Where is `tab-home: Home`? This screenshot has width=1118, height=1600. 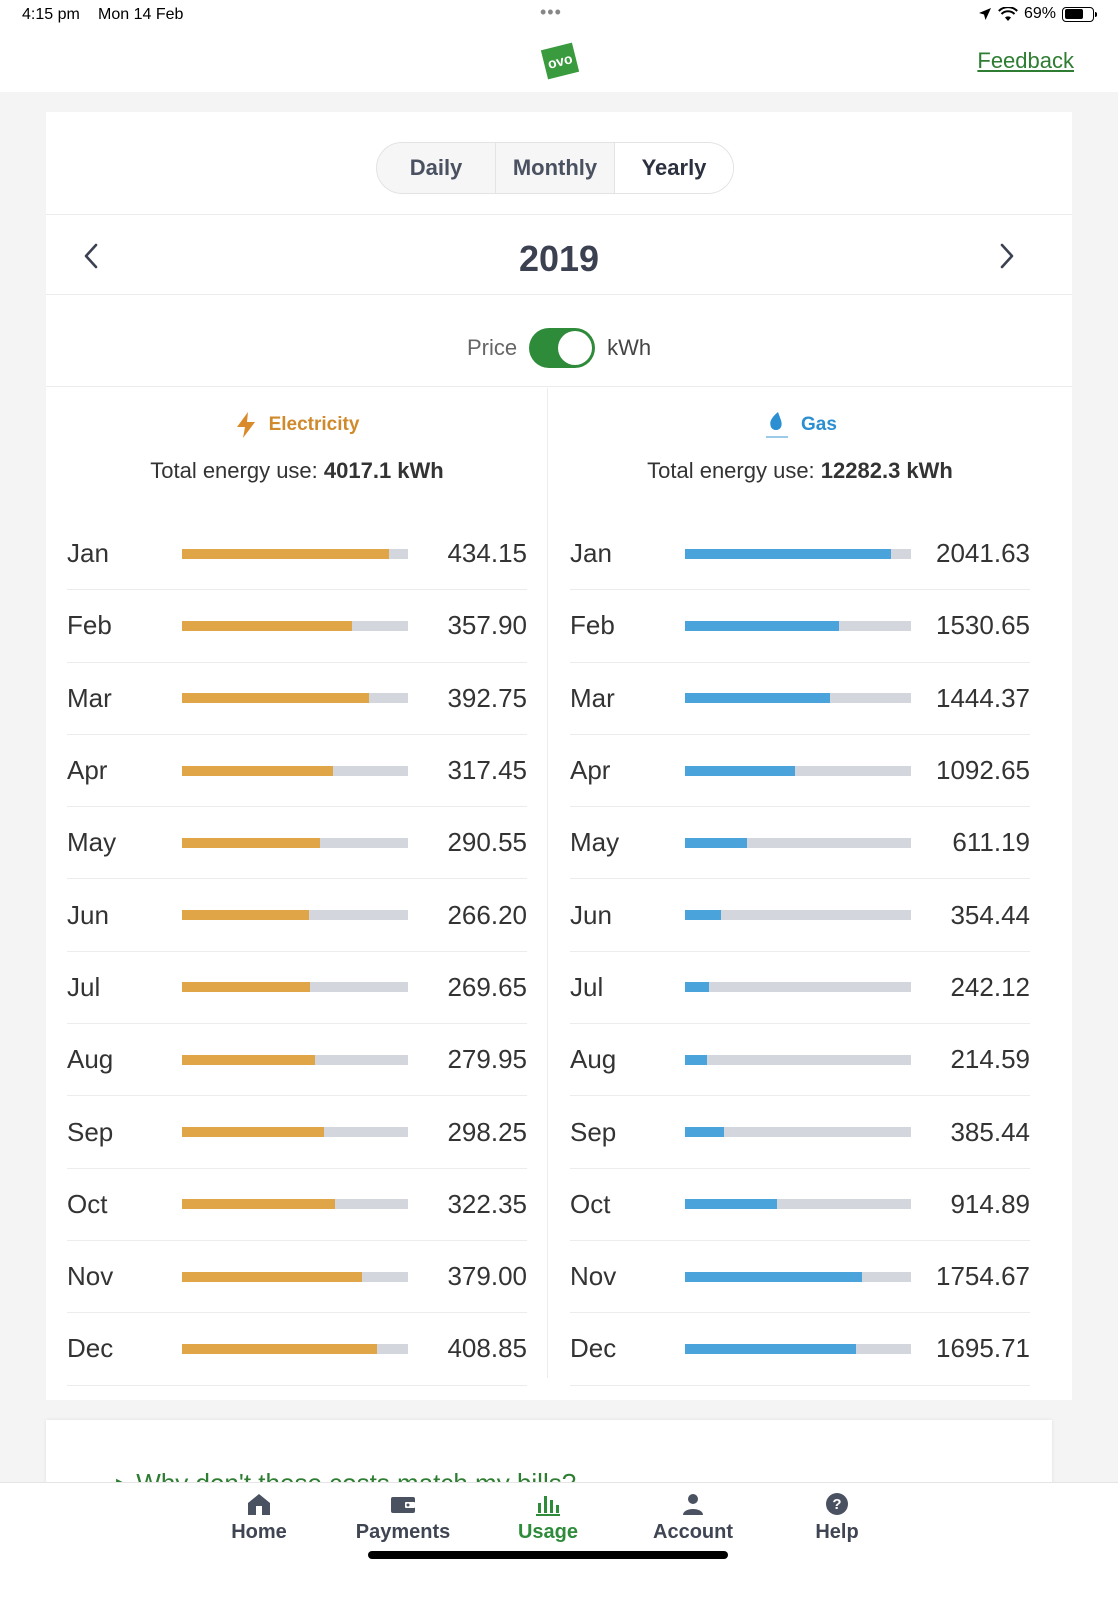 tab-home: Home is located at coordinates (259, 1523).